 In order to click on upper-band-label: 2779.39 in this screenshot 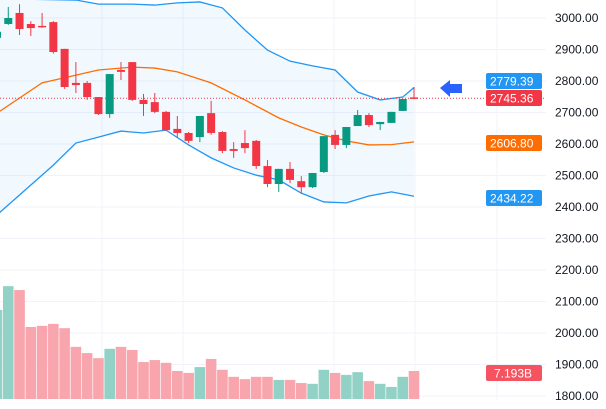, I will do `click(512, 82)`.